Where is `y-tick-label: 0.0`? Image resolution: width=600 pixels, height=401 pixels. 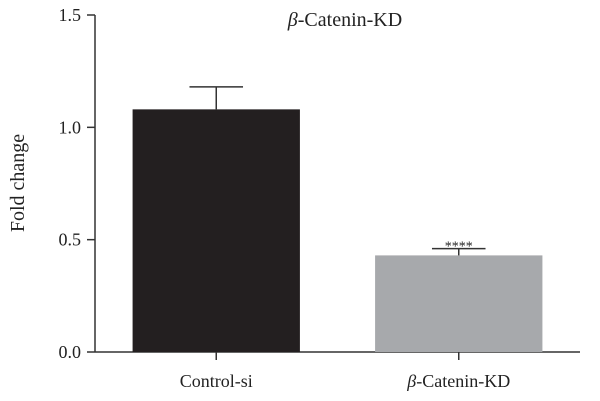 y-tick-label: 0.0 is located at coordinates (70, 352).